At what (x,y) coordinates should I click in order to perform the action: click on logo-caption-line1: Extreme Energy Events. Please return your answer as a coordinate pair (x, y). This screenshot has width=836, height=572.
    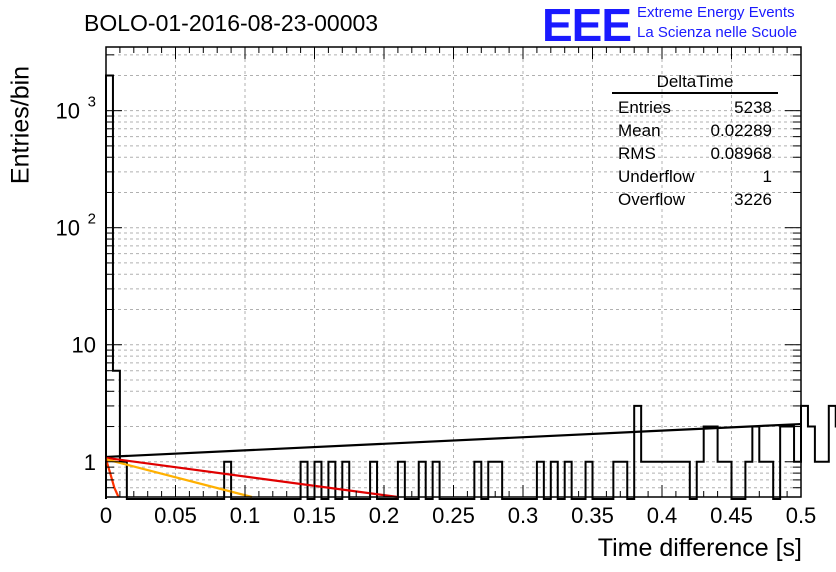
    Looking at the image, I should click on (716, 12).